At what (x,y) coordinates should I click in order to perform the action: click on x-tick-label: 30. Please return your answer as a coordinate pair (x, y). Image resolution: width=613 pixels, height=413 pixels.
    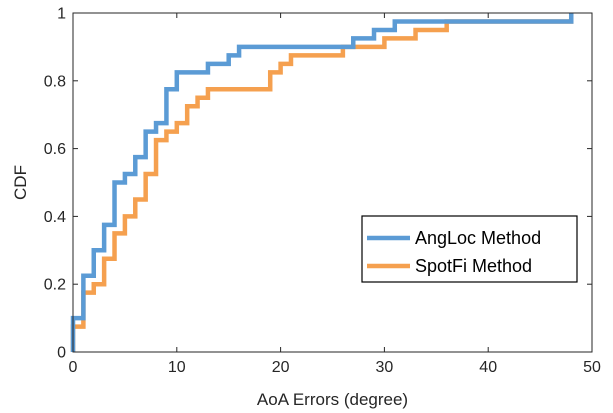
    Looking at the image, I should click on (385, 367).